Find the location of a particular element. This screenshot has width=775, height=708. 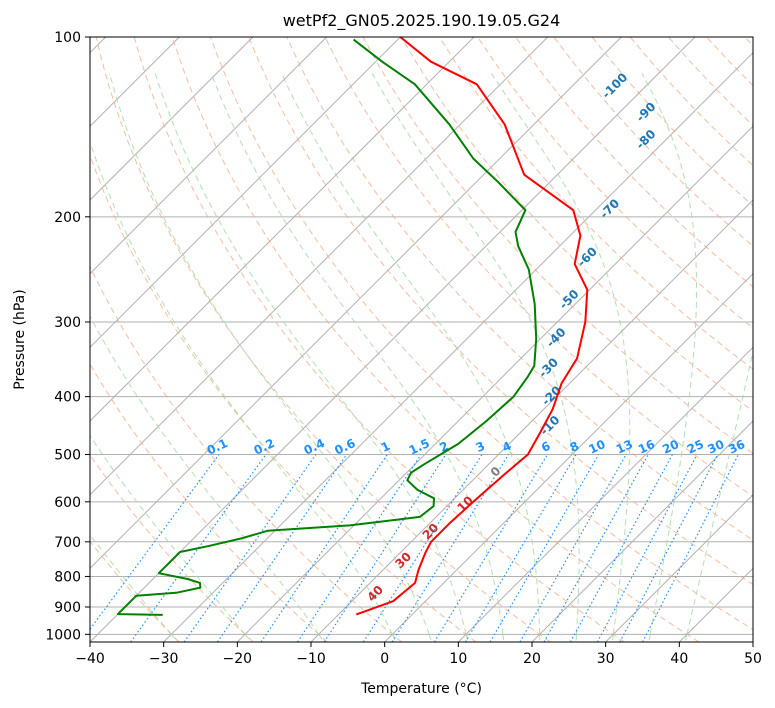

x-tick-label: −30 is located at coordinates (164, 659).